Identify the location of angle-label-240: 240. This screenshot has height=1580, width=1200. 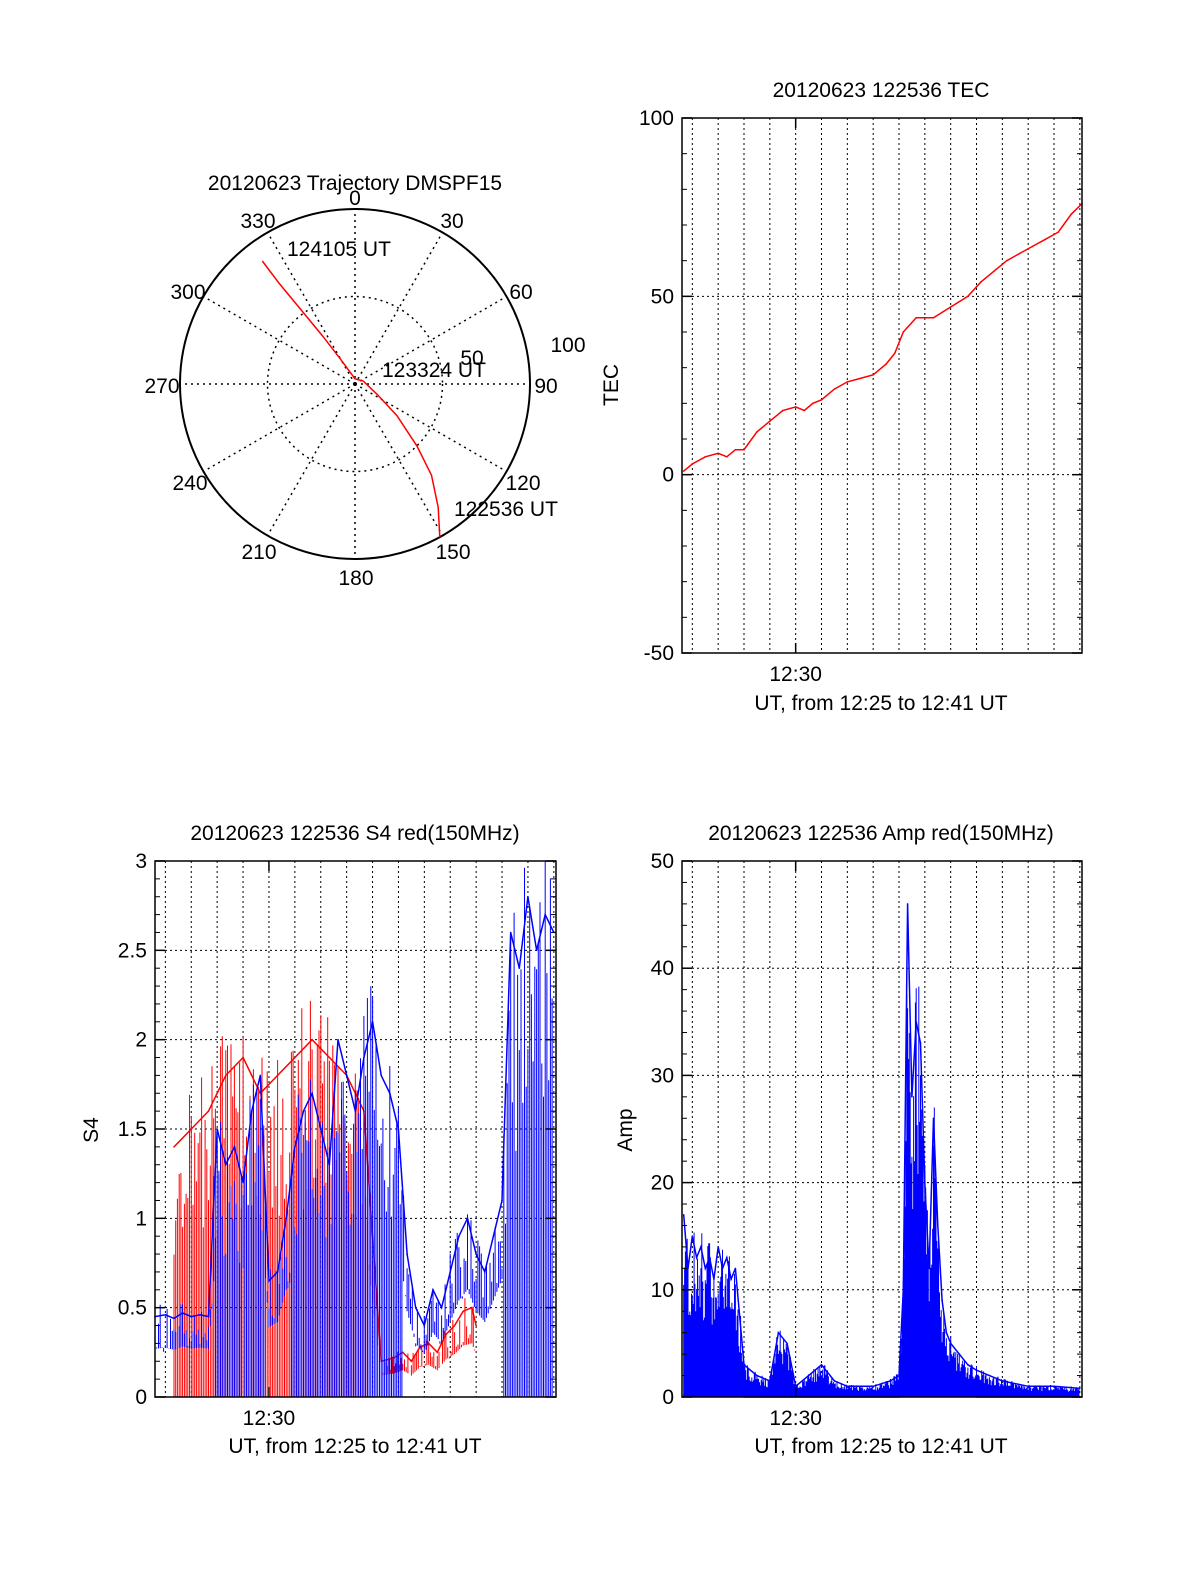
(189, 483).